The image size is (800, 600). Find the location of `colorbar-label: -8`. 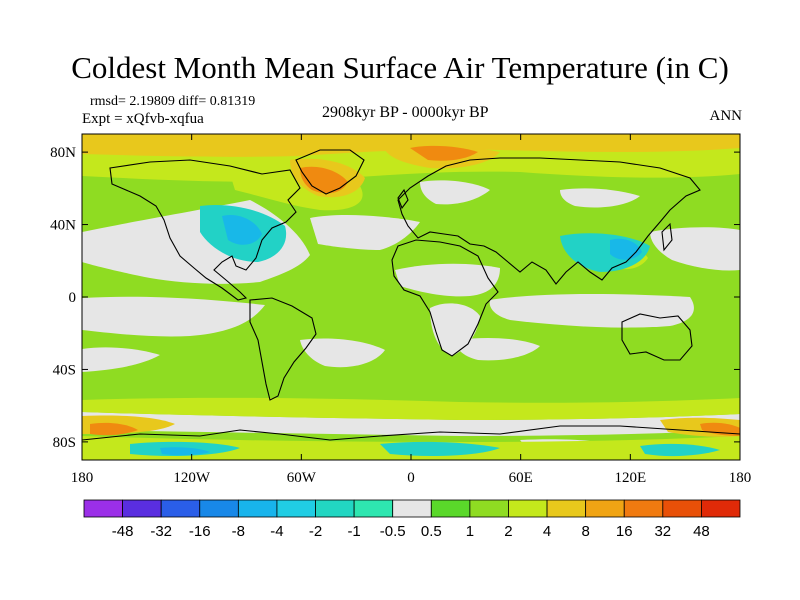

colorbar-label: -8 is located at coordinates (238, 531).